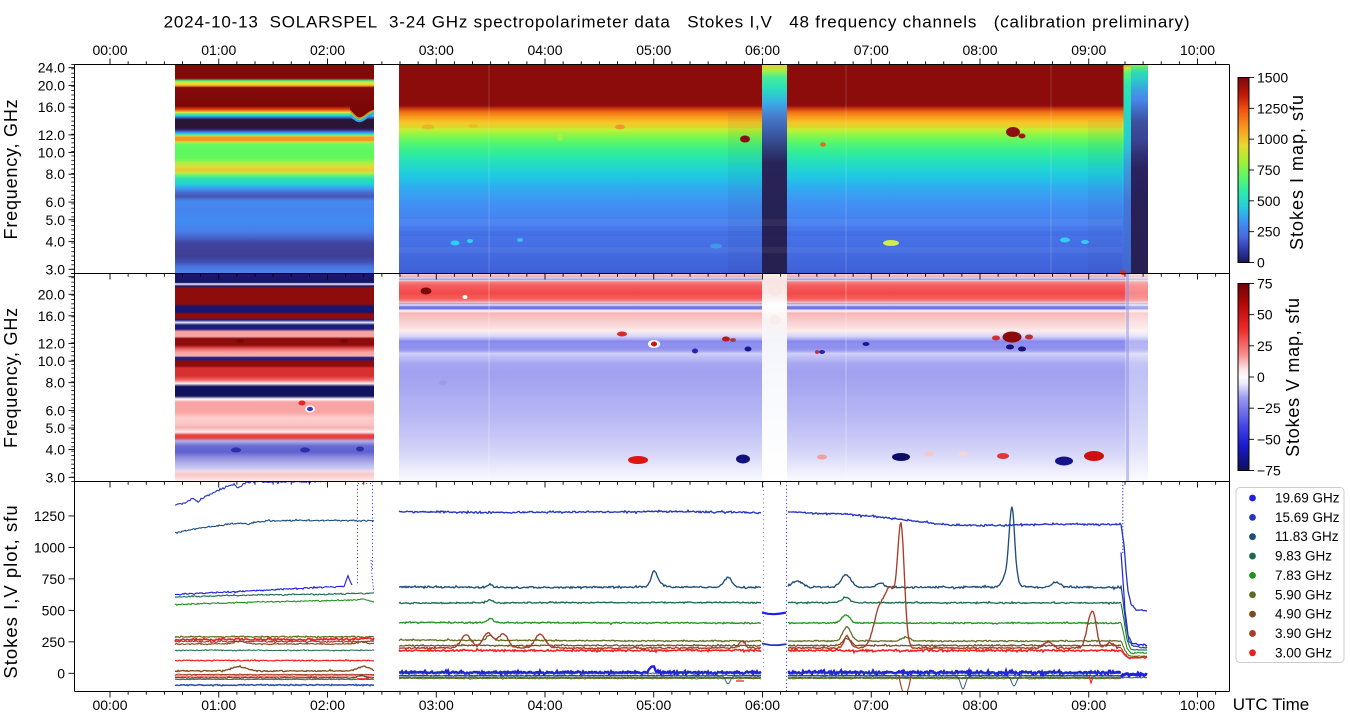  Describe the element at coordinates (1269, 408) in the screenshot. I see `svg-text: −25` at that location.